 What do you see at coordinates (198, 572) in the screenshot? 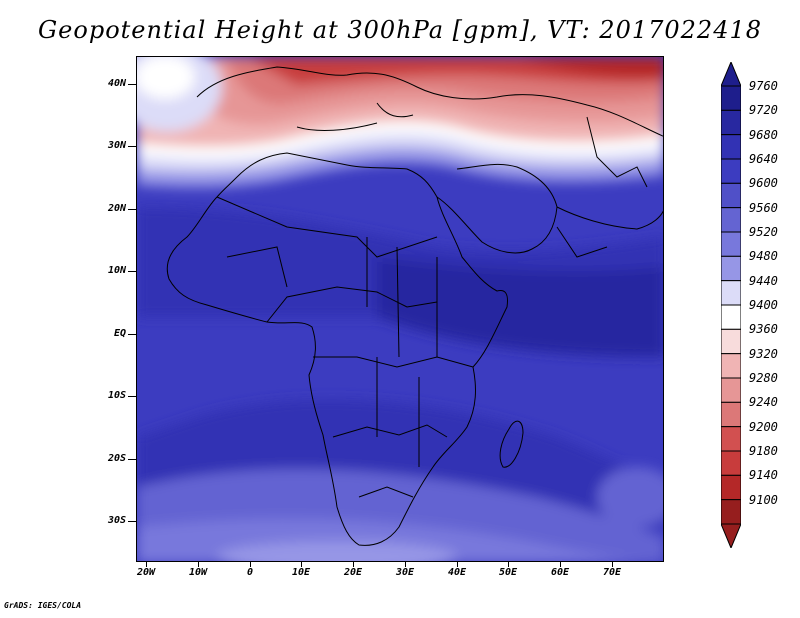
I see `lon-label-10w: 10W` at bounding box center [198, 572].